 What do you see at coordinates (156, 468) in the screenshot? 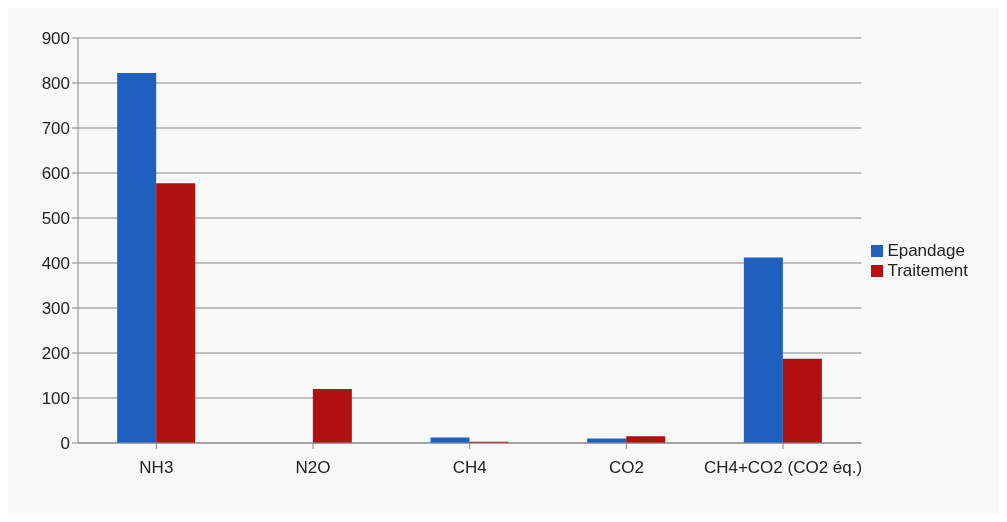
I see `x-tick-label: NH3` at bounding box center [156, 468].